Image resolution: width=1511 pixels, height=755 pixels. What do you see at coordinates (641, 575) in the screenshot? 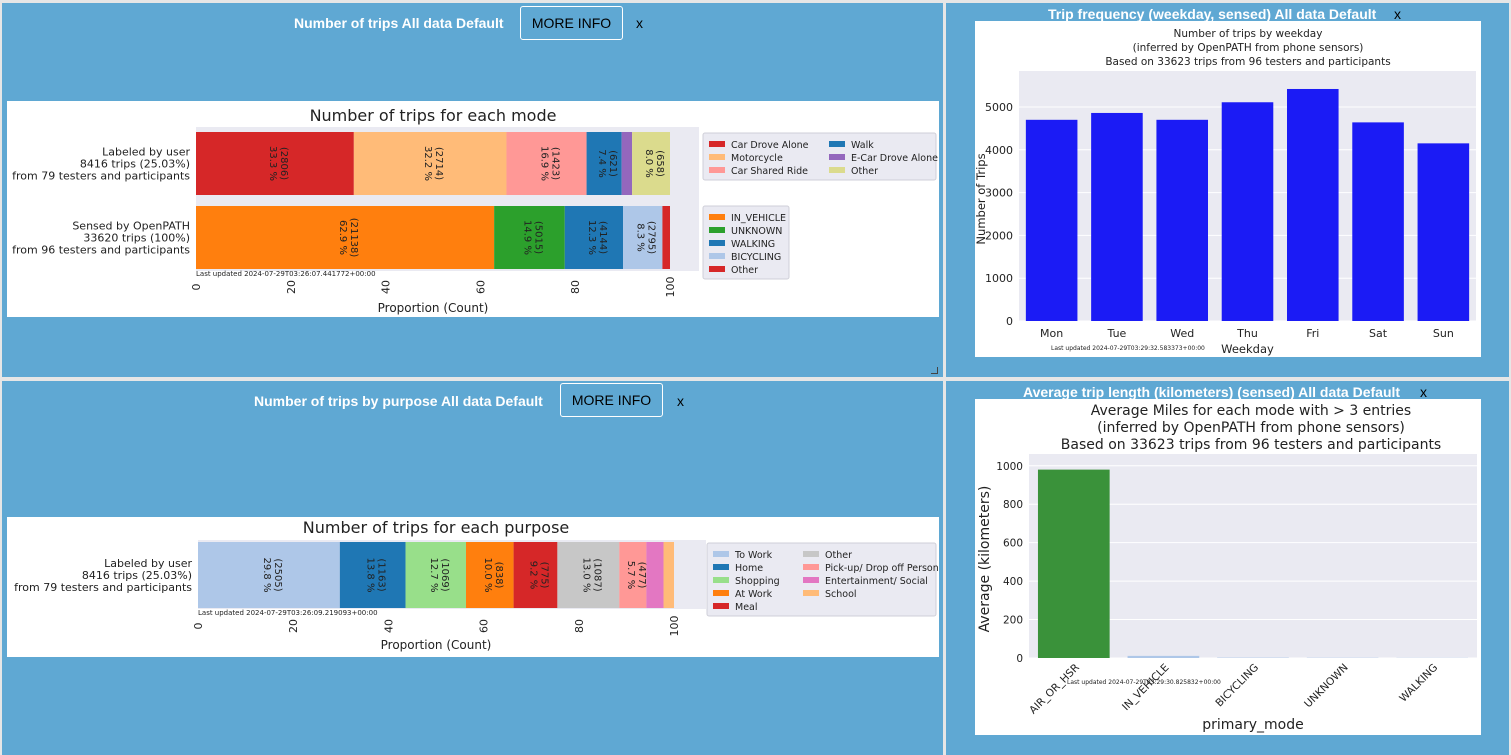
I see `segment-count-label: (477)` at bounding box center [641, 575].